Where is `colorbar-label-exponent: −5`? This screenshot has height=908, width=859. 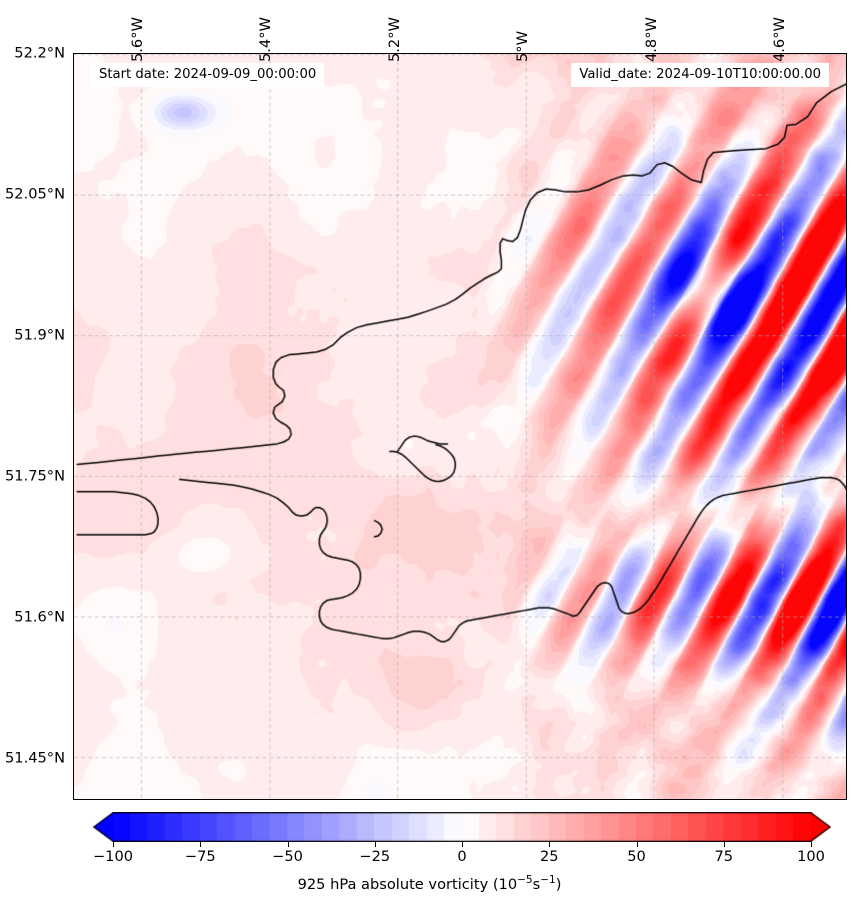 colorbar-label-exponent: −5 is located at coordinates (525, 880).